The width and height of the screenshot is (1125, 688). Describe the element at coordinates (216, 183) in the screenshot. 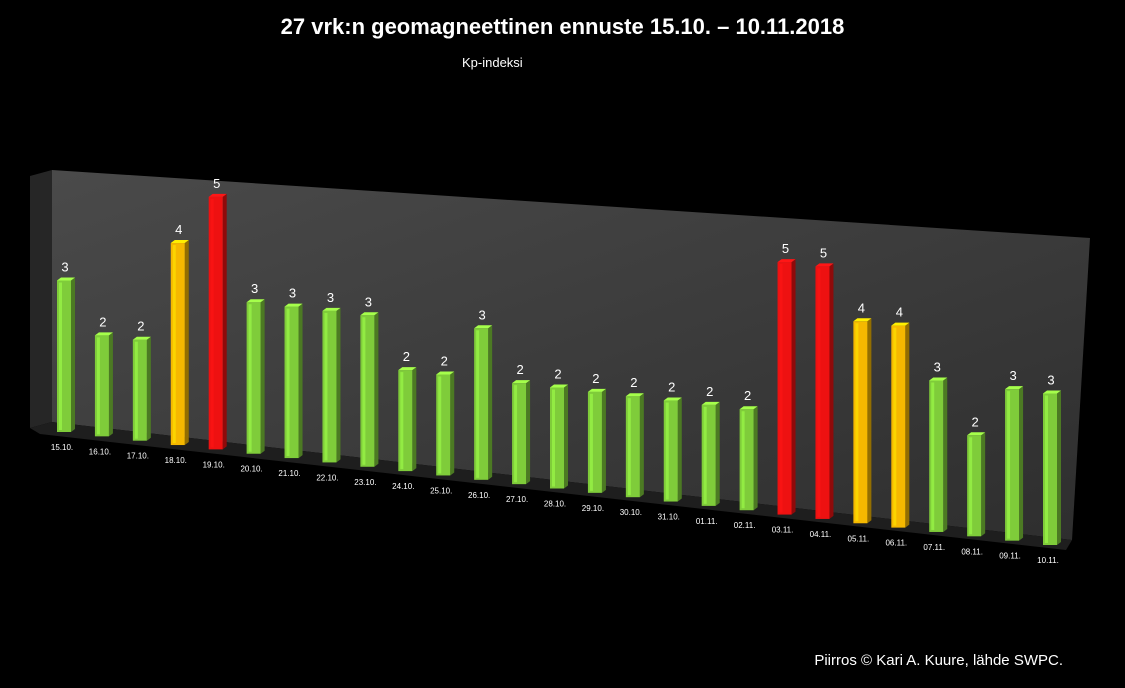

I see `value-label: 5` at that location.